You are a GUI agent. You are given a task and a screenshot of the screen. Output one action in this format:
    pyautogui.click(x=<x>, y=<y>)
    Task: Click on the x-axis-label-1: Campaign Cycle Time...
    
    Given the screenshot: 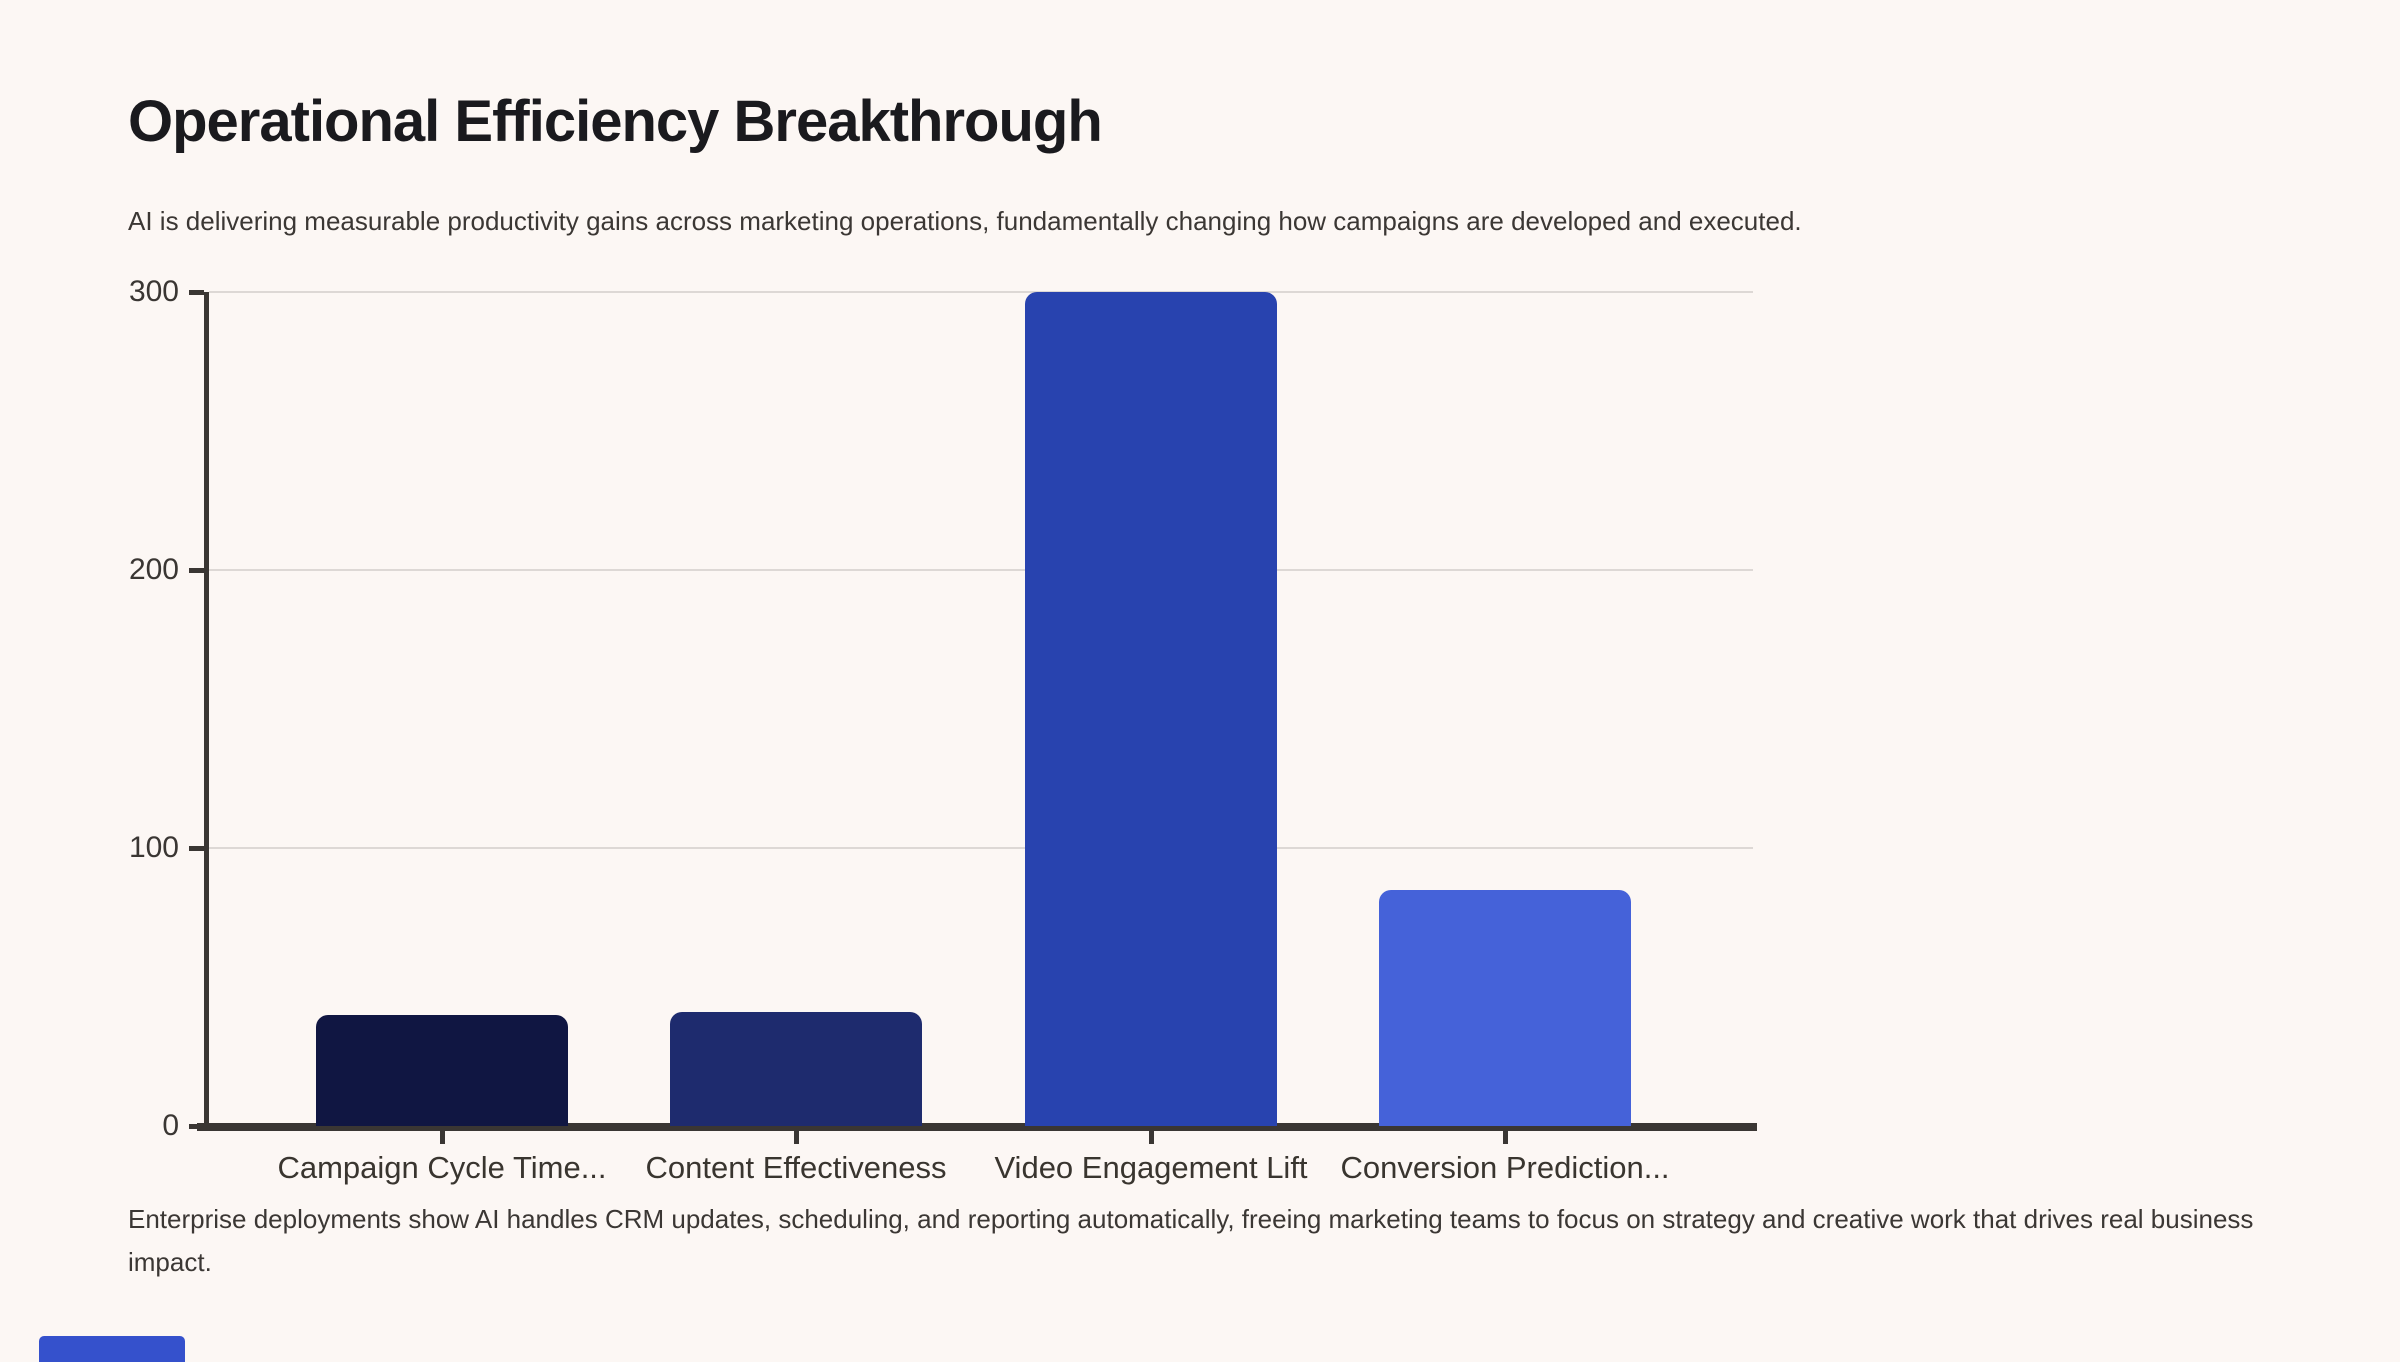 What is the action you would take?
    pyautogui.click(x=442, y=1167)
    